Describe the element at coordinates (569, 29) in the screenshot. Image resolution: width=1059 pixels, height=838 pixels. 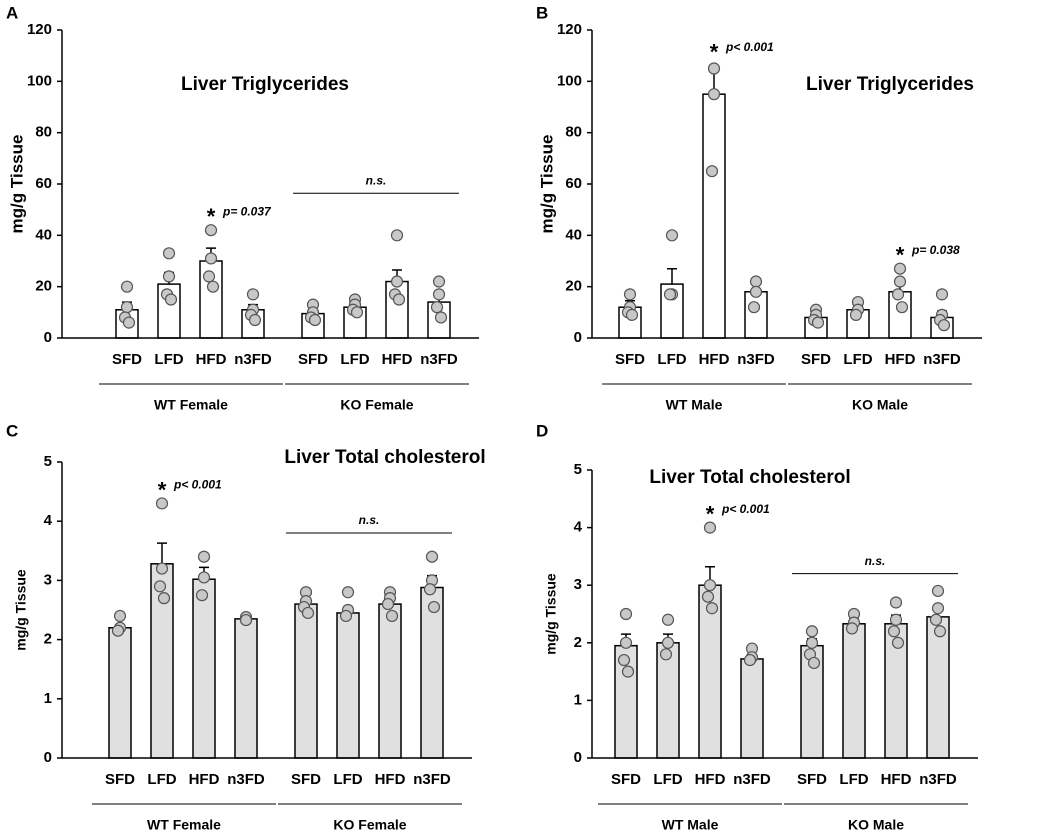
I see `y-tick-label: 120` at that location.